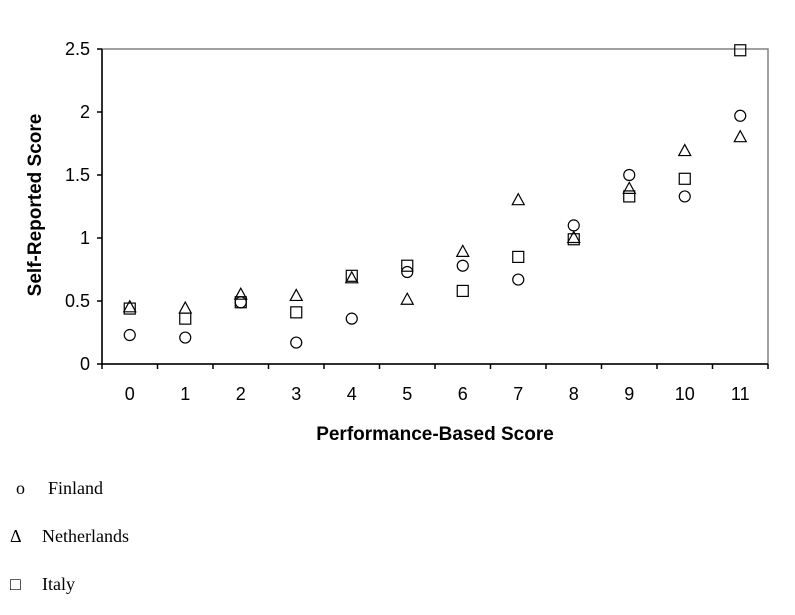 This screenshot has height=615, width=795. I want to click on x-tick-label: 11, so click(740, 394).